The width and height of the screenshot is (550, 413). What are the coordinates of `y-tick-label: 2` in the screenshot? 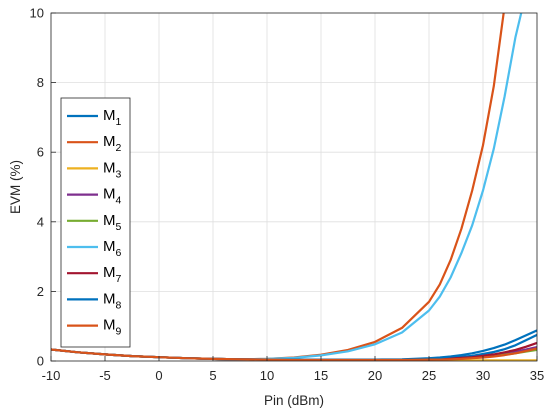 It's located at (40, 291).